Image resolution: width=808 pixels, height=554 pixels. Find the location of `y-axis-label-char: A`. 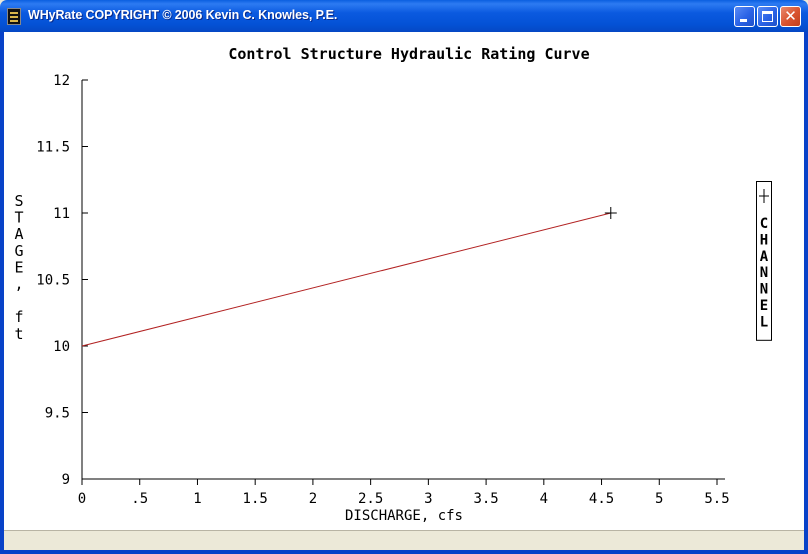

y-axis-label-char: A is located at coordinates (18, 234).